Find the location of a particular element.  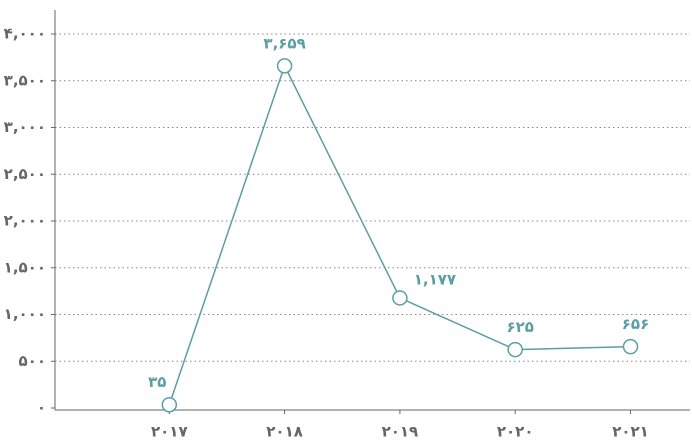

x-tick-label: ۲۰۱۹ is located at coordinates (400, 431).